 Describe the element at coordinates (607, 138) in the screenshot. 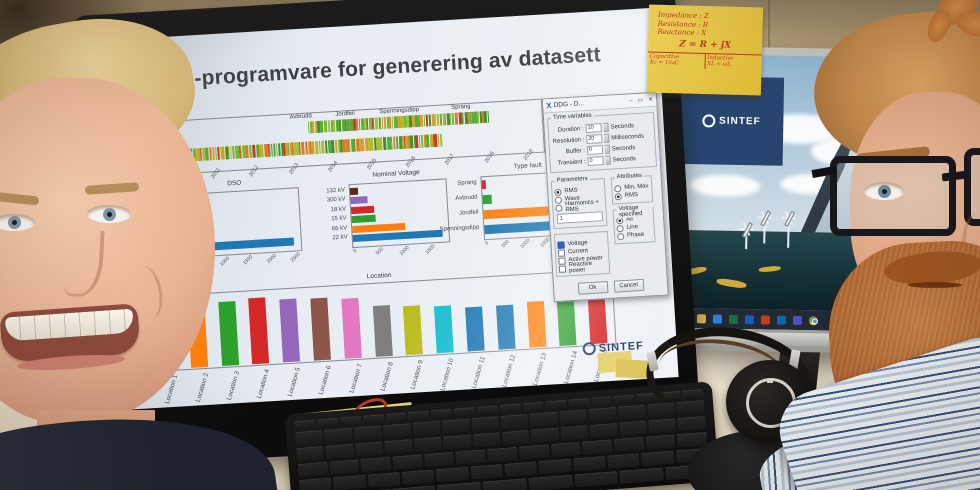

I see `spinner` at that location.